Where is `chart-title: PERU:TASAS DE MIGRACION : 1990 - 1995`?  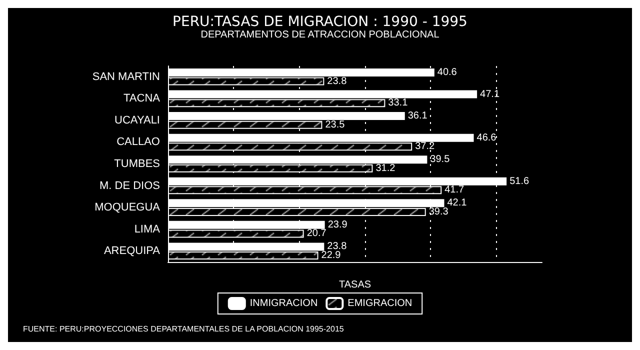 chart-title: PERU:TASAS DE MIGRACION : 1990 - 1995 is located at coordinates (320, 22).